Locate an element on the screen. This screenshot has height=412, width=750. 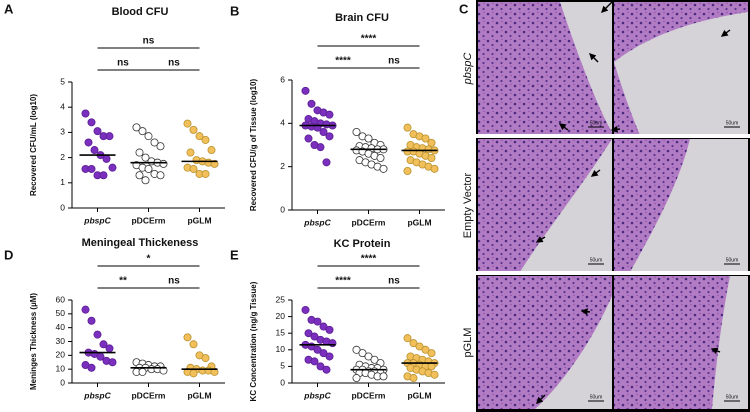
y-axis-label: Recovered CFU/g of Tissue (log10) is located at coordinates (253, 145).